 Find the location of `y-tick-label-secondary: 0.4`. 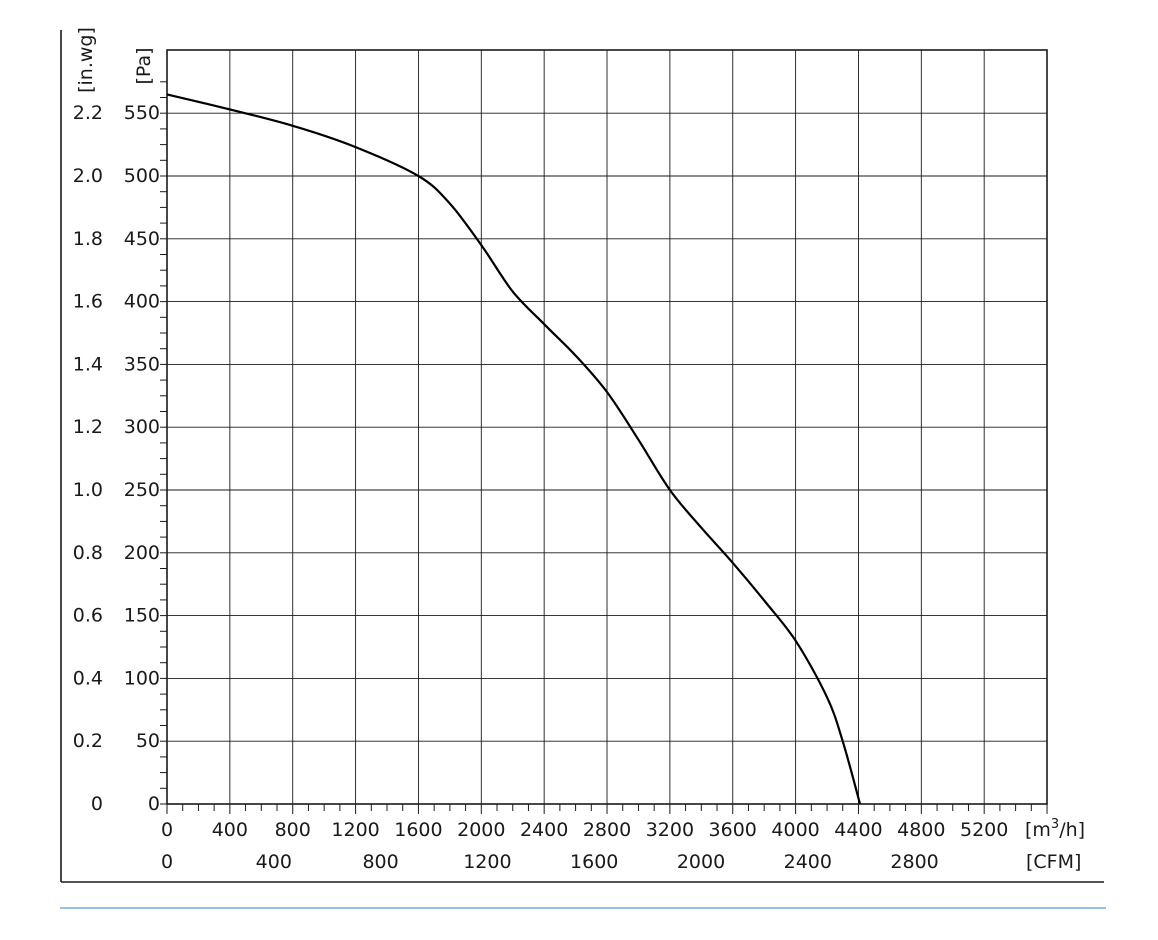

y-tick-label-secondary: 0.4 is located at coordinates (88, 678).